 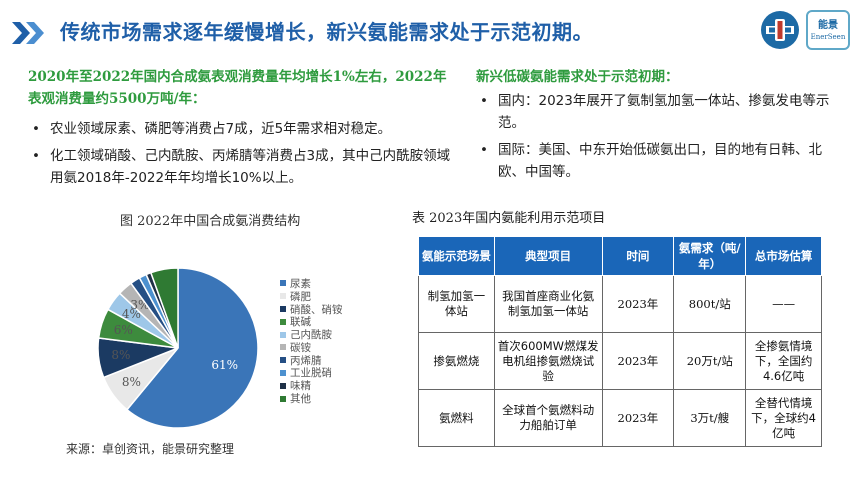 I want to click on legend-label: 丙烯腈, so click(x=306, y=360).